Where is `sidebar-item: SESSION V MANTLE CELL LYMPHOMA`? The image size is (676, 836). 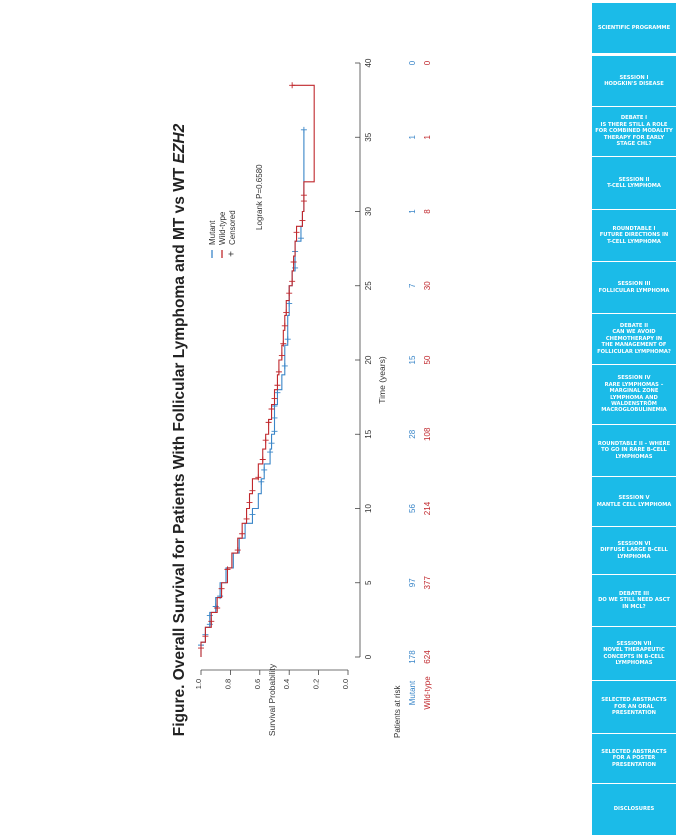
sidebar-item: SESSION V MANTLE CELL LYMPHOMA is located at coordinates (634, 501).